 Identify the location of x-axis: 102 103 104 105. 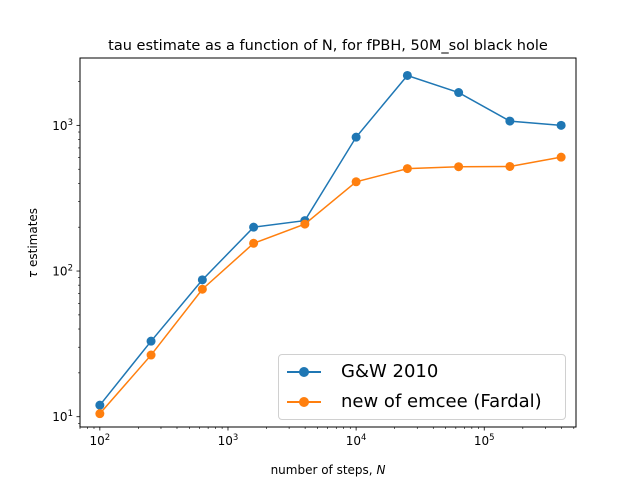
(327, 437).